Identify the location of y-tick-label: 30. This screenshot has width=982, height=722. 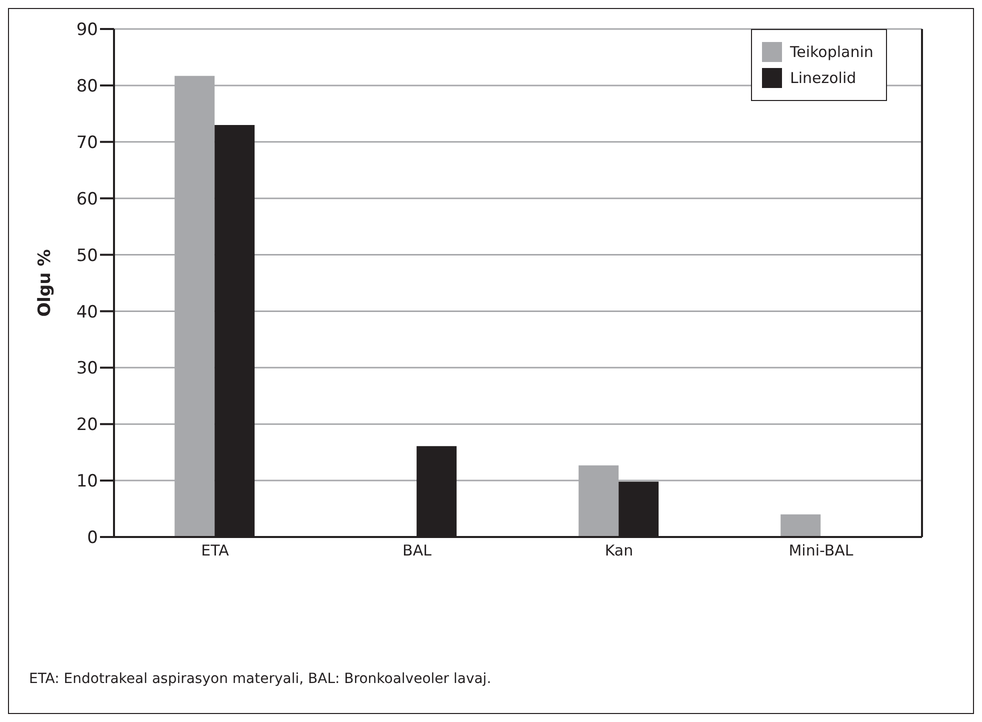
(87, 368).